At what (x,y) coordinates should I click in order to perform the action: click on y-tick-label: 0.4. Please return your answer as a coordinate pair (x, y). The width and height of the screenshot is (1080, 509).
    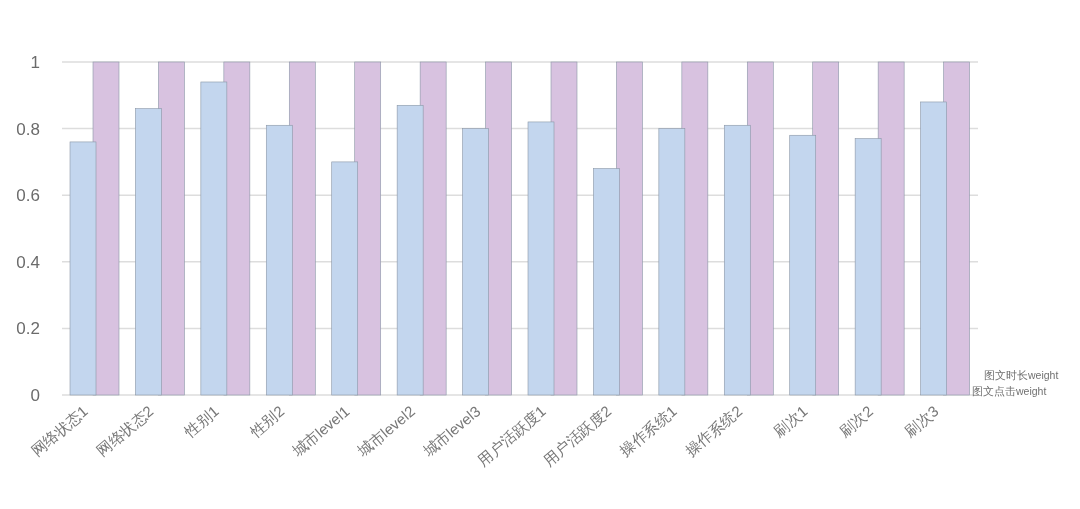
    Looking at the image, I should click on (28, 262).